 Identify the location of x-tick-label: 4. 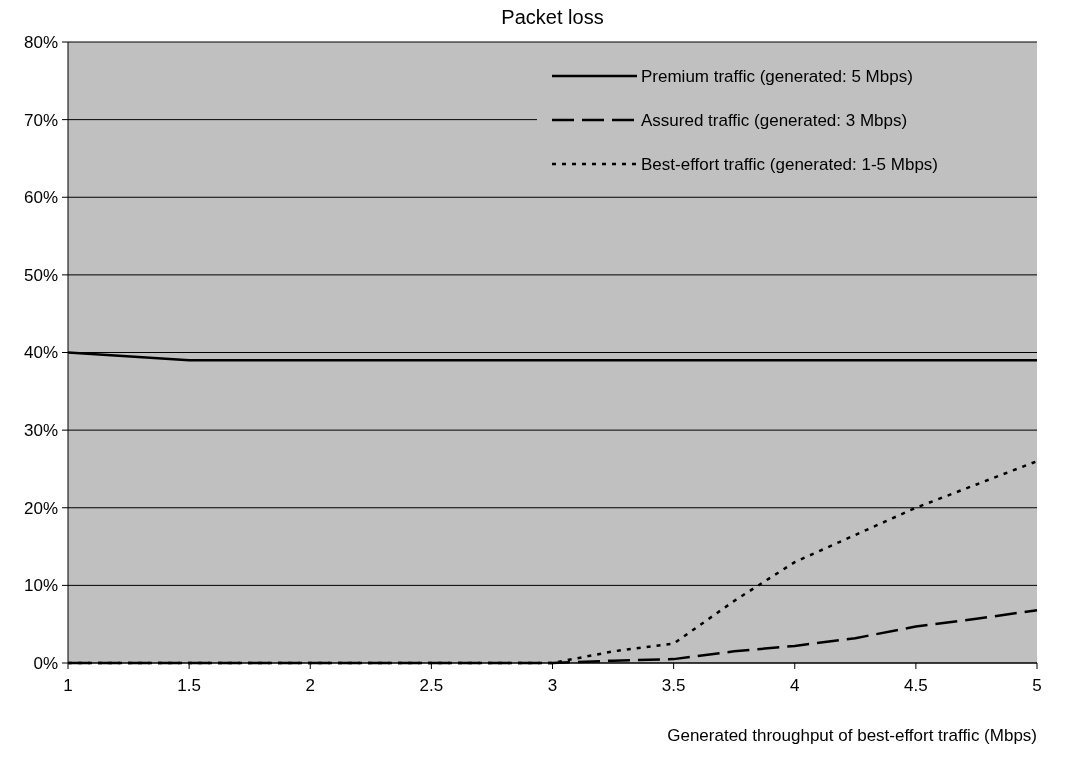
(795, 685).